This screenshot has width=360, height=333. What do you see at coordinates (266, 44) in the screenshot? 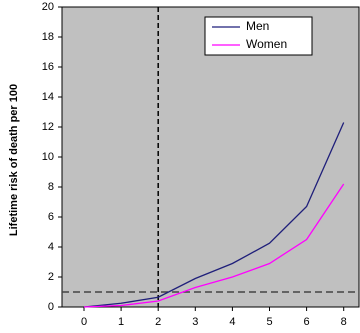
I see `legend-label: Women` at bounding box center [266, 44].